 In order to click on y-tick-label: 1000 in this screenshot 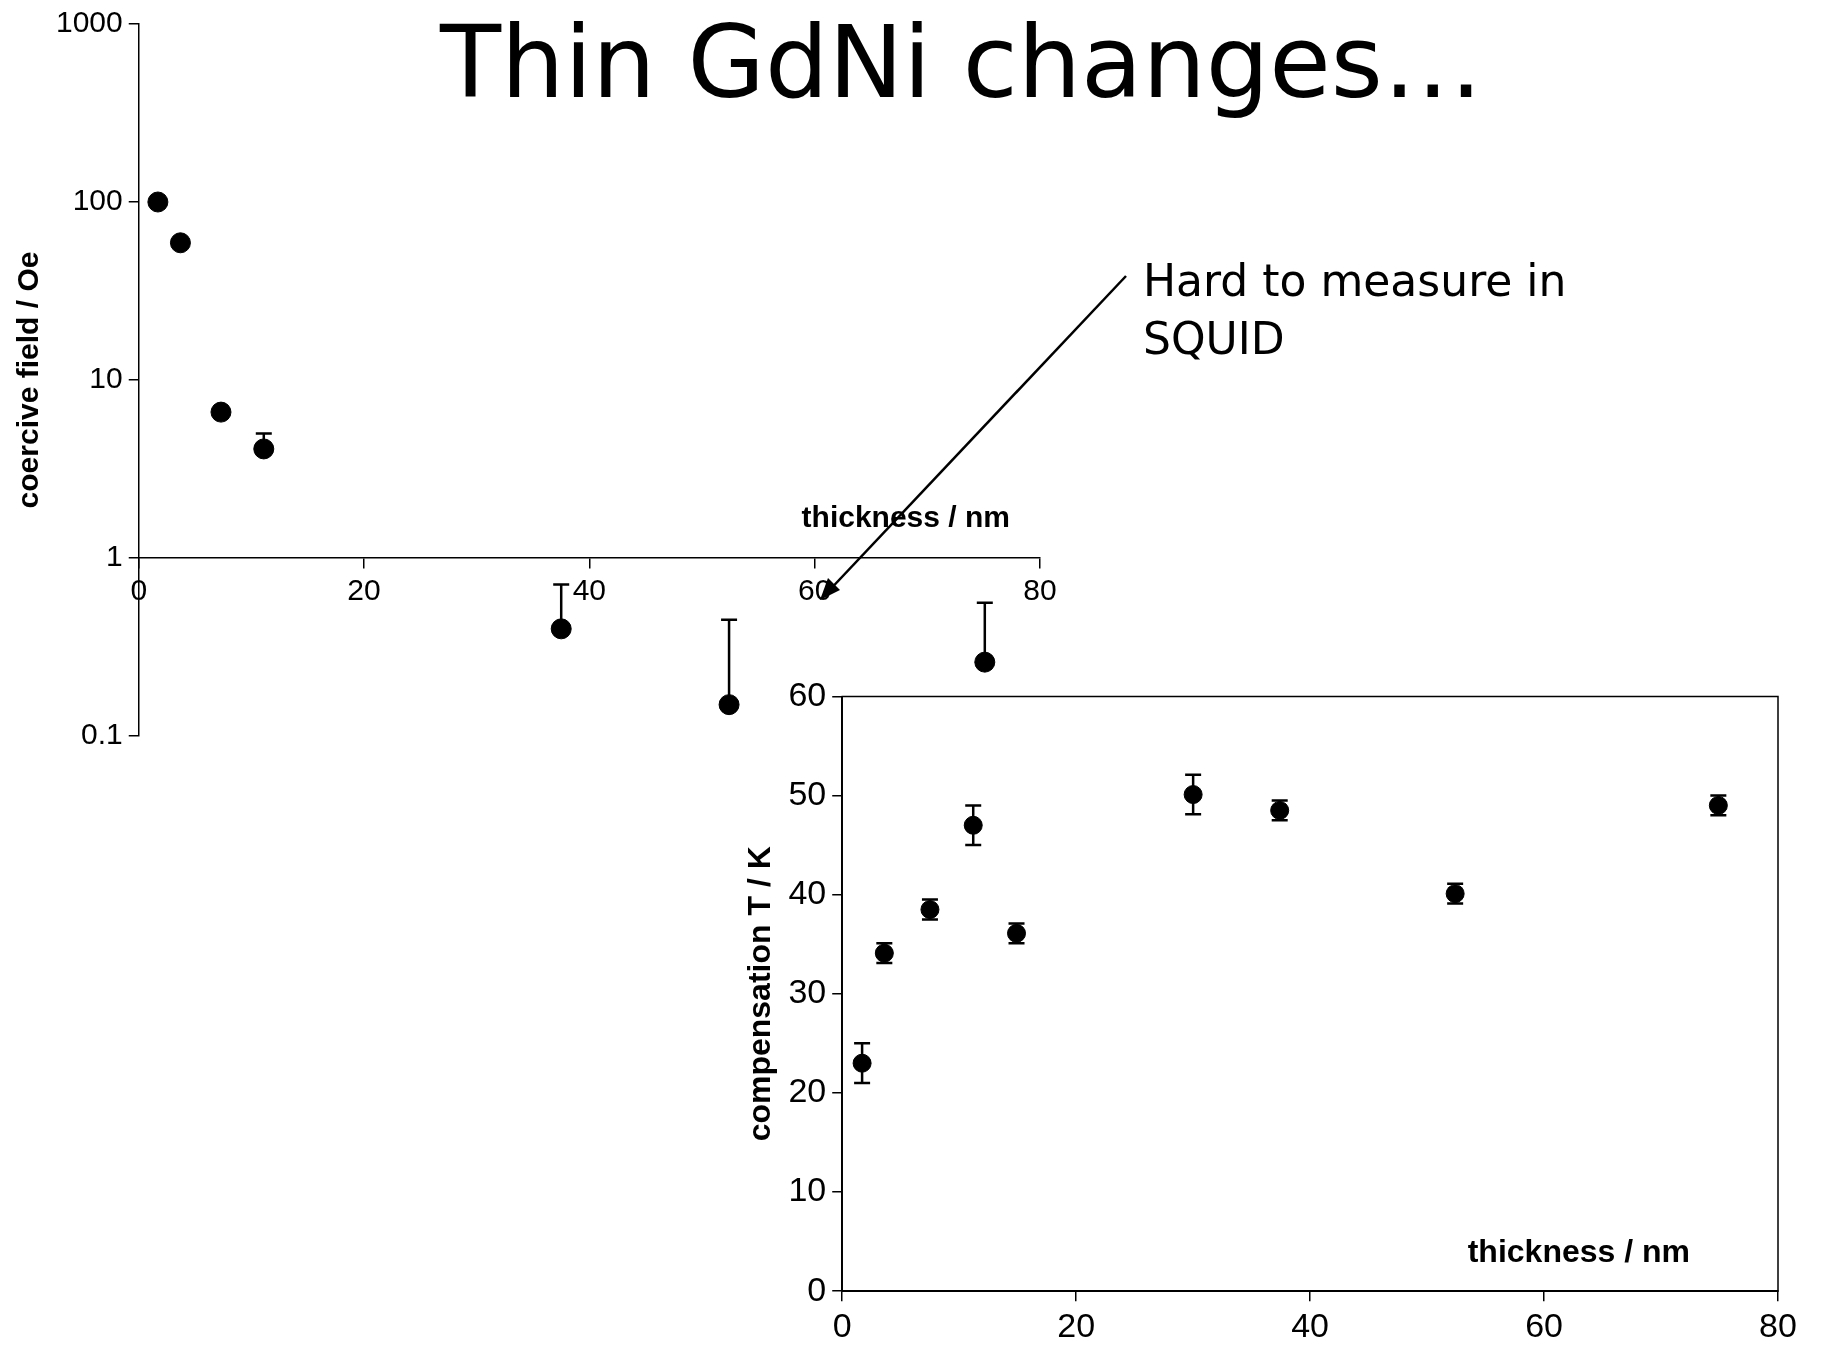, I will do `click(89, 22)`.